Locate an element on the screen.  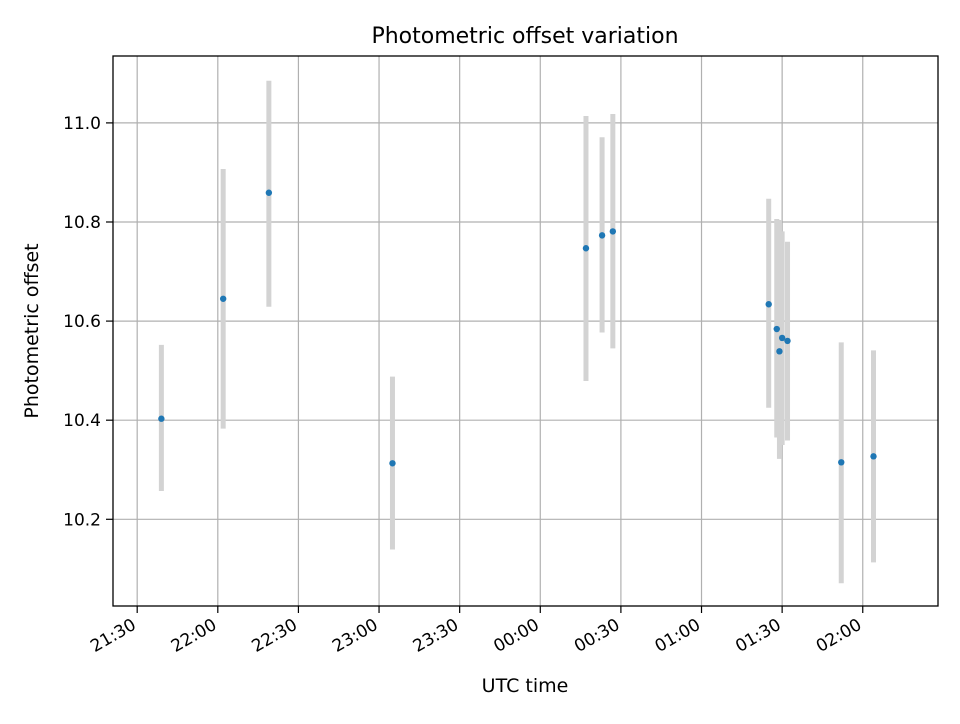
y-tick-label: 10.4 is located at coordinates (82, 421).